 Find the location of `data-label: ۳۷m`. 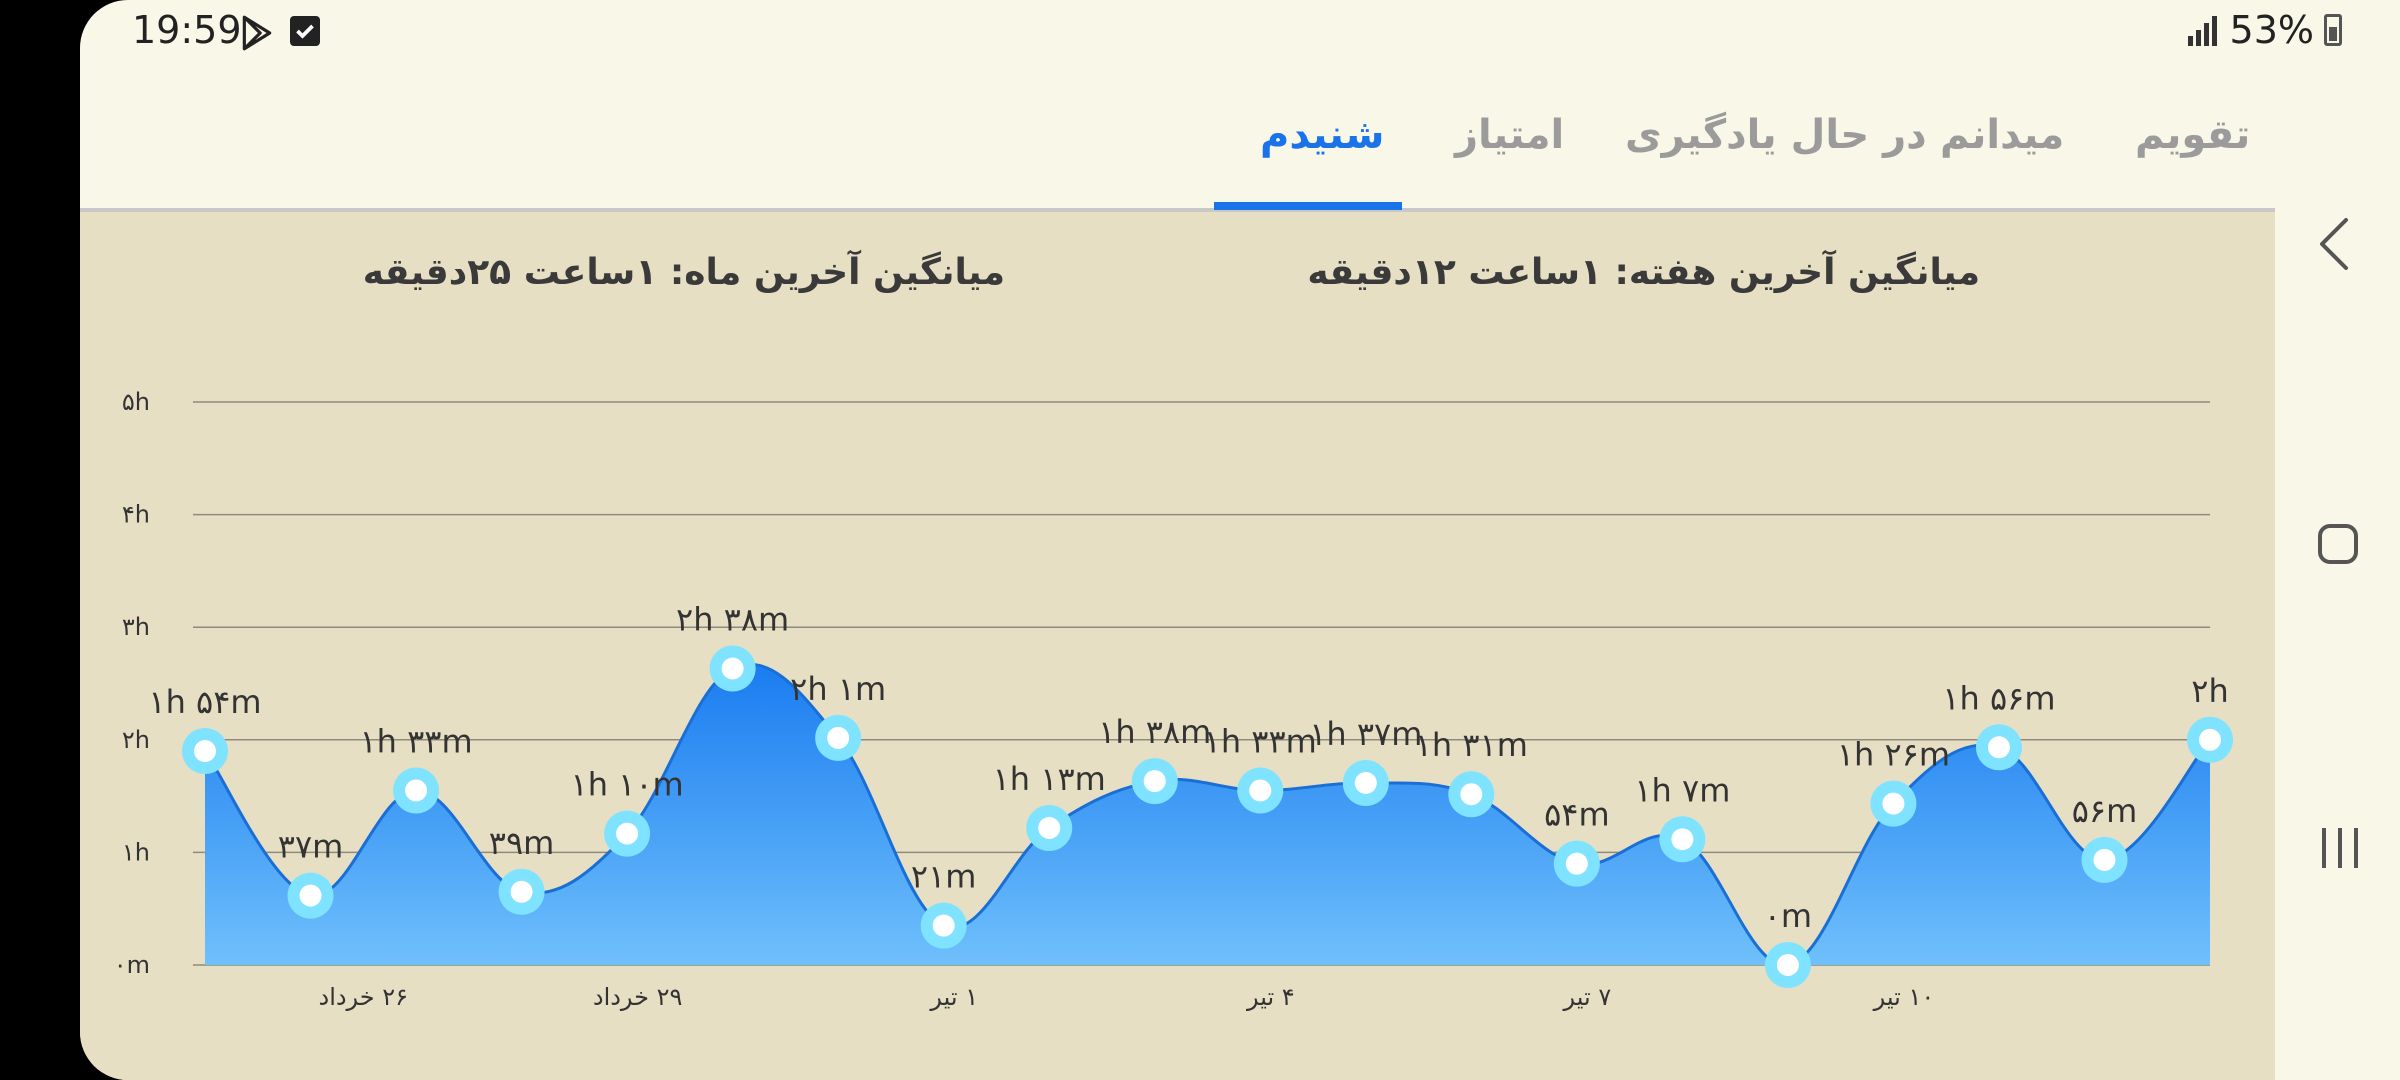

data-label: ۳۷m is located at coordinates (311, 847).